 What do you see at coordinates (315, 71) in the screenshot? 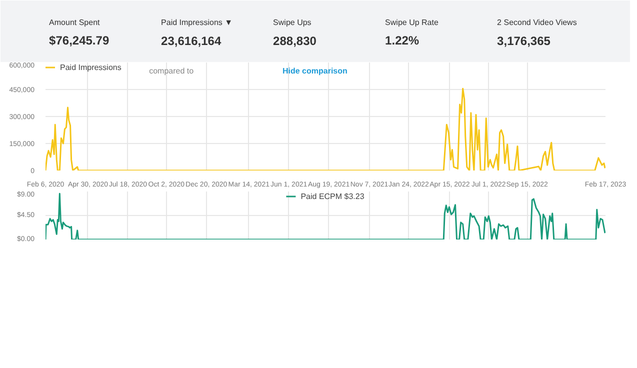
I see `annotation: Hide comparison` at bounding box center [315, 71].